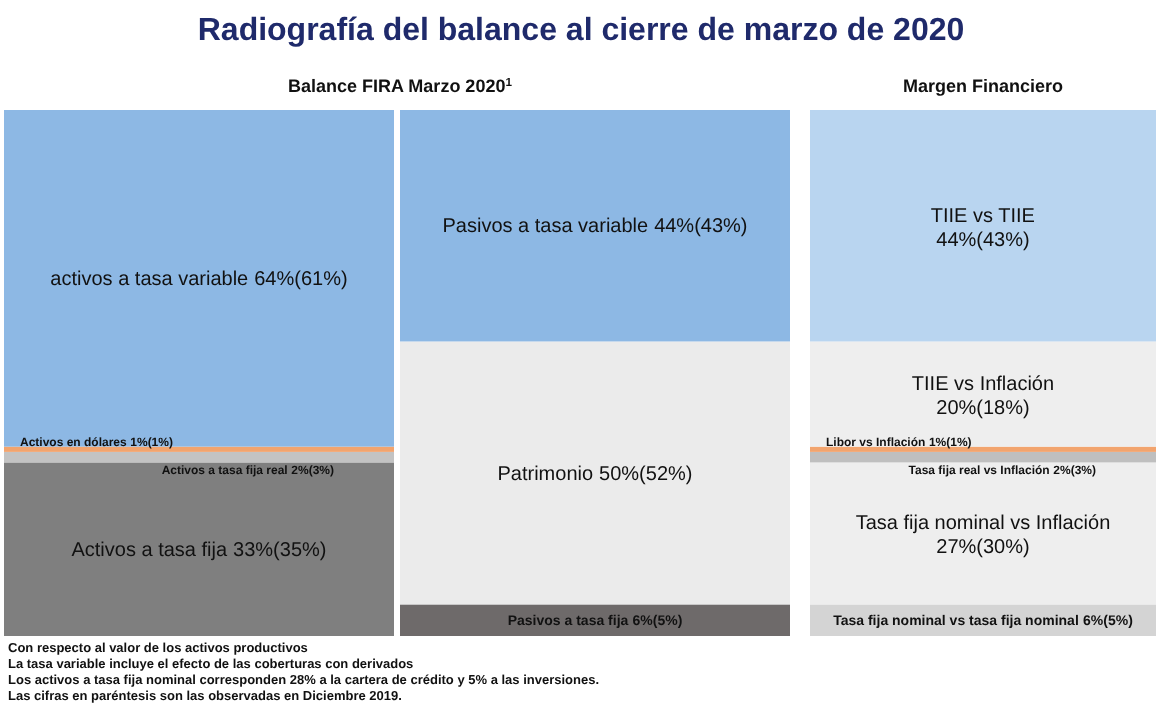 Image resolution: width=1162 pixels, height=704 pixels. I want to click on series-label: Pasivos a tasa variable, so click(546, 227).